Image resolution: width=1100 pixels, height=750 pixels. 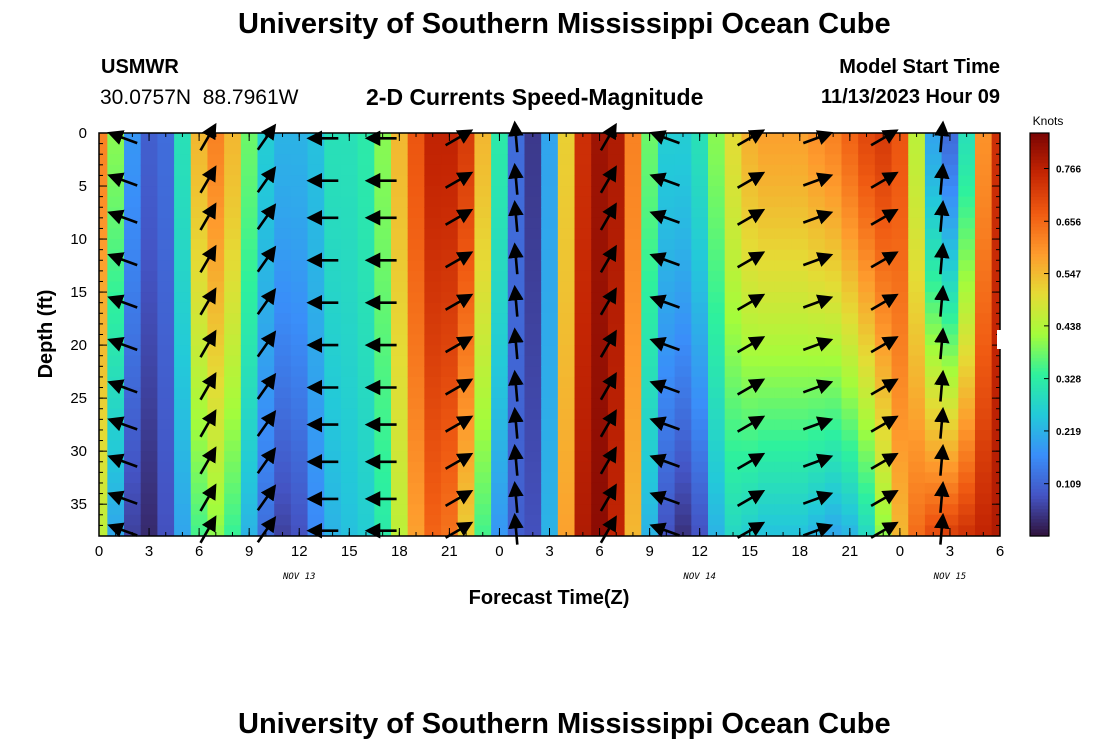 What do you see at coordinates (199, 97) in the screenshot?
I see `station-coordinates: 30.0757N 88.7961W` at bounding box center [199, 97].